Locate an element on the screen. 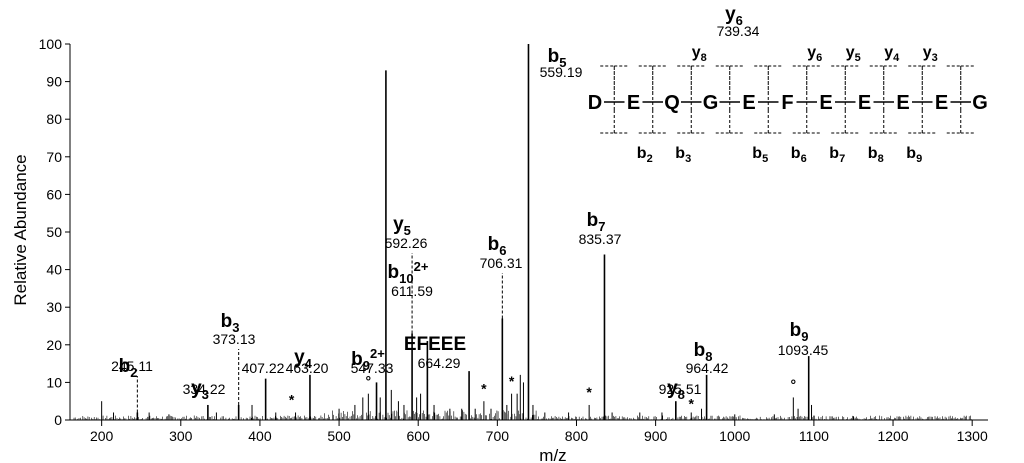 The height and width of the screenshot is (463, 1024). ion-index: 8 is located at coordinates (708, 356).